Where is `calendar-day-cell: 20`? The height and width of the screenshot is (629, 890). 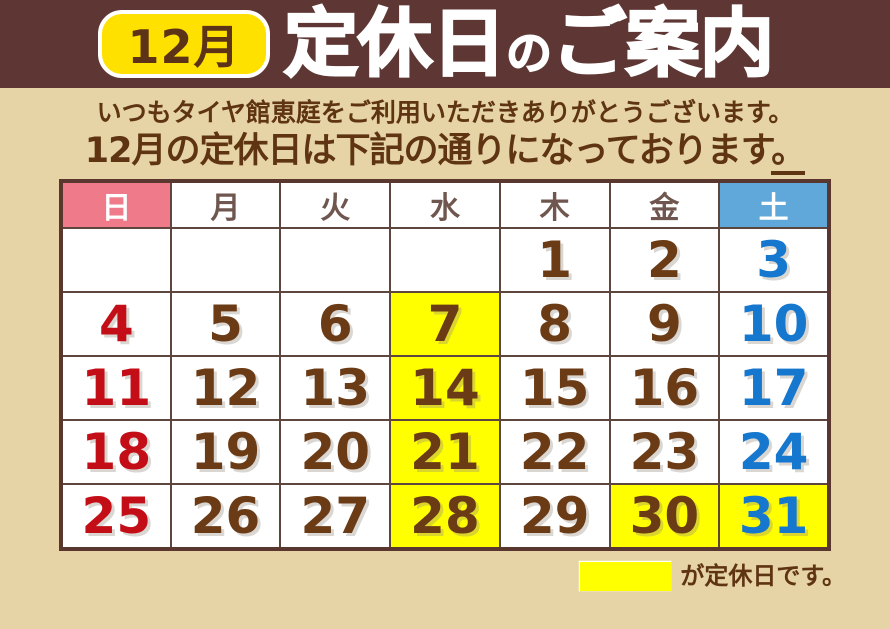
calendar-day-cell: 20 is located at coordinates (335, 452).